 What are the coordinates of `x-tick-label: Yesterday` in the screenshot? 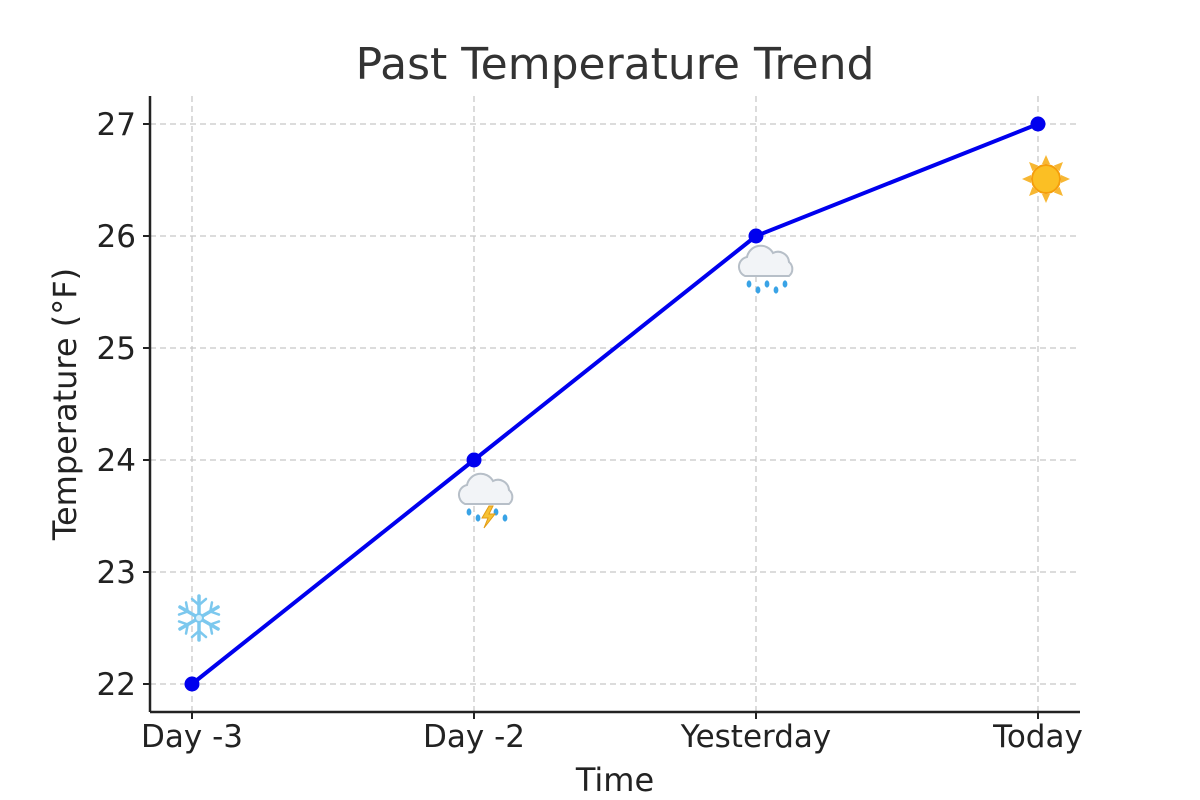 It's located at (756, 737).